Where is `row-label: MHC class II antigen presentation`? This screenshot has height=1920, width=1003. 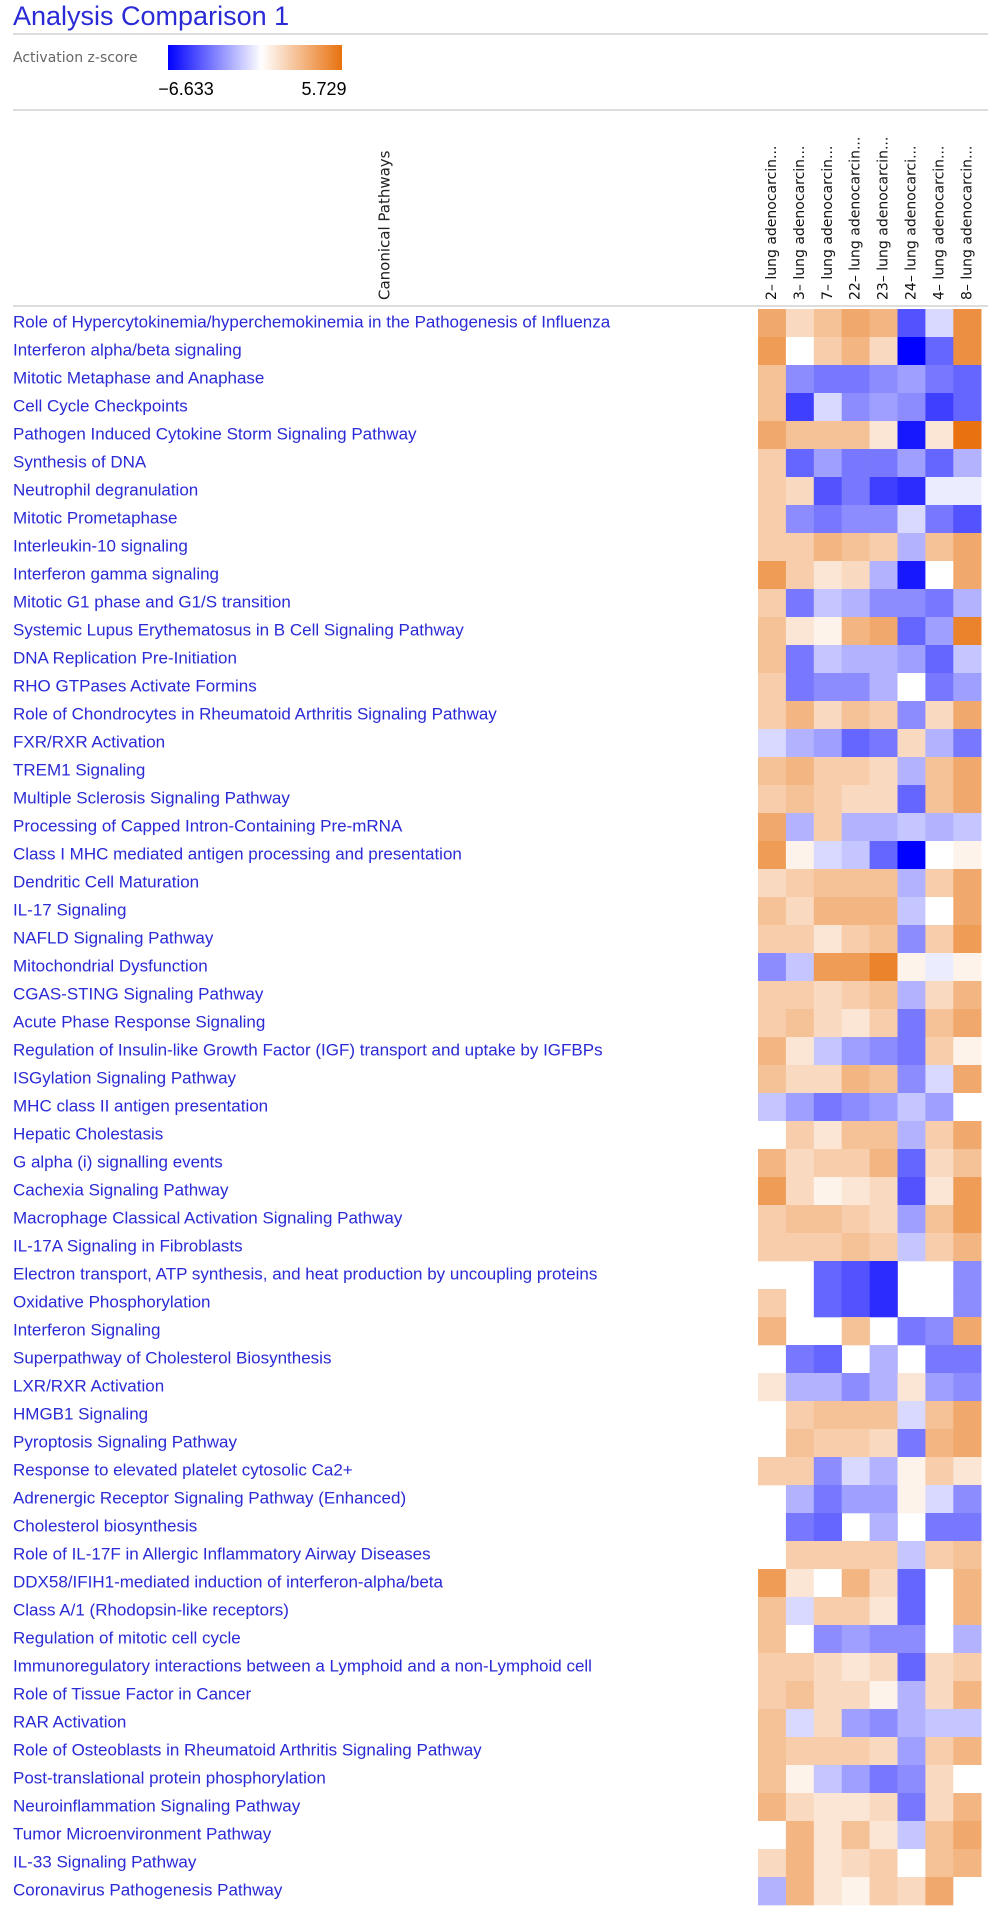
row-label: MHC class II antigen presentation is located at coordinates (140, 1105).